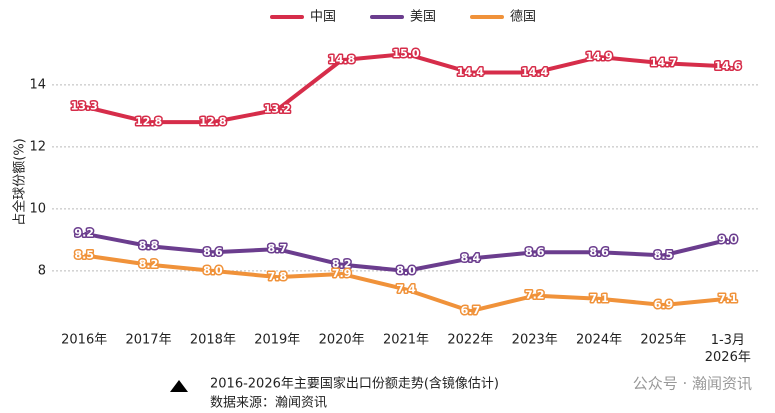  I want to click on data-label: 7.4, so click(406, 288).